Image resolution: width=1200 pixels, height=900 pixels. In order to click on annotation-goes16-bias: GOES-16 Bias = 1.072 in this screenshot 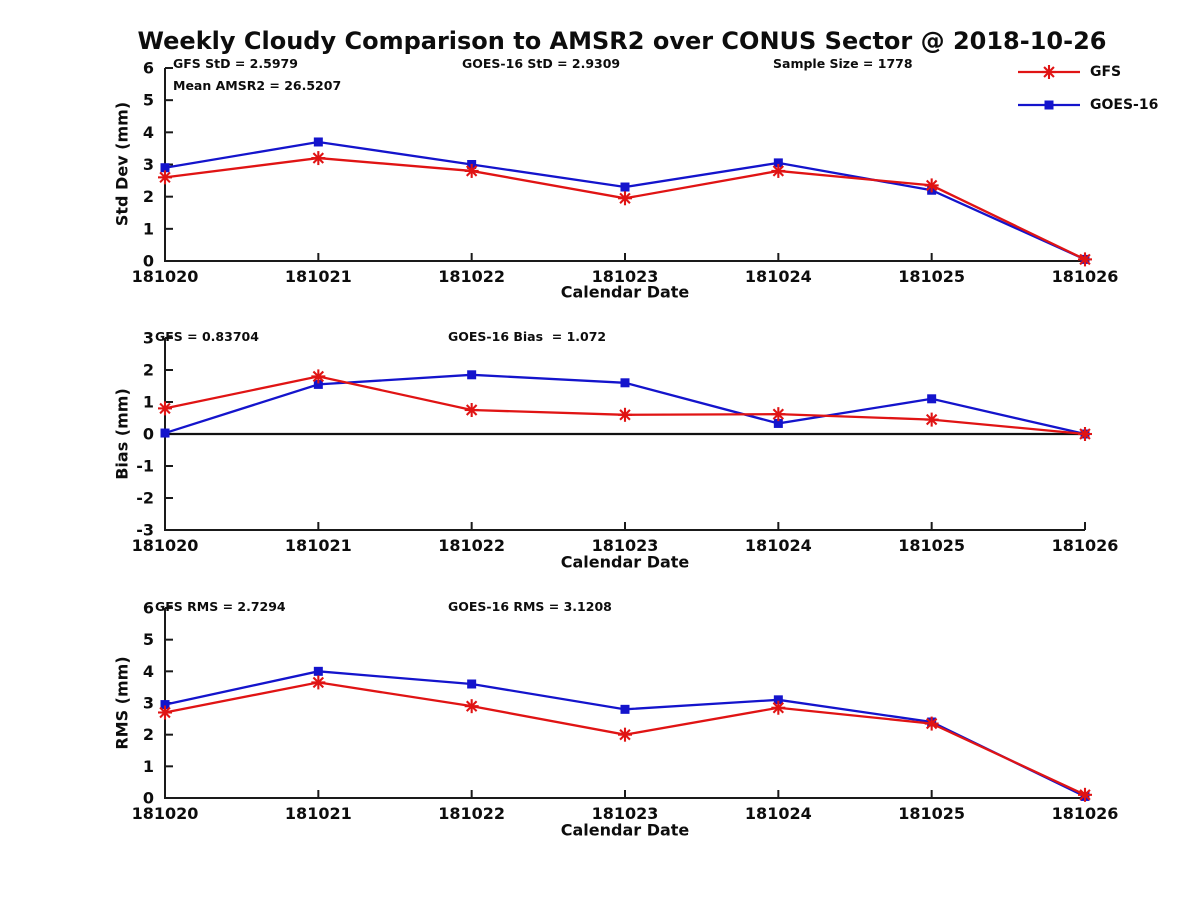, I will do `click(527, 336)`.